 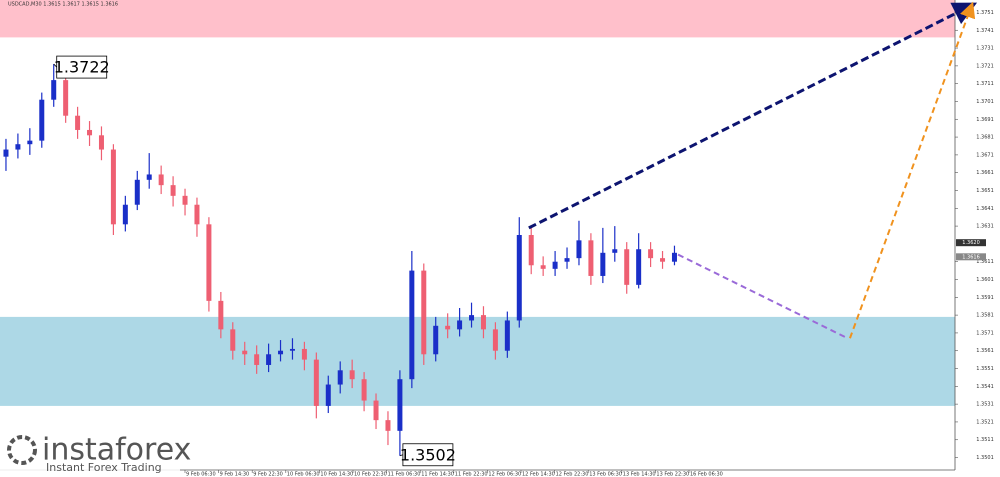 What do you see at coordinates (985, 84) in the screenshot?
I see `y-tick-label: 1.3711` at bounding box center [985, 84].